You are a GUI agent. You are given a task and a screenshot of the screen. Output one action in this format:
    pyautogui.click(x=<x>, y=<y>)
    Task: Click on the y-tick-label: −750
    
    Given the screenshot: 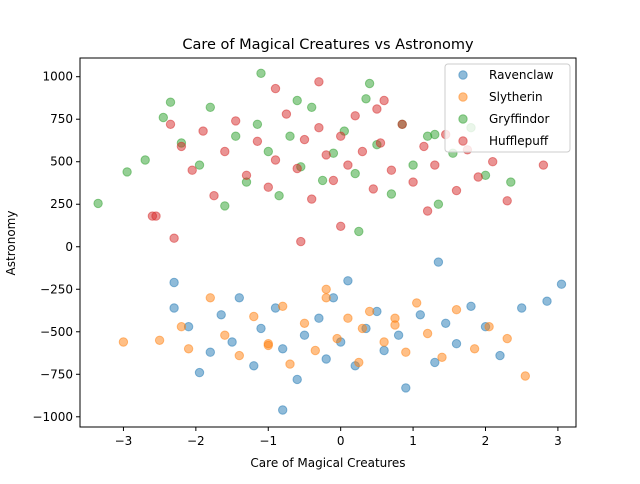 What is the action you would take?
    pyautogui.click(x=56, y=374)
    